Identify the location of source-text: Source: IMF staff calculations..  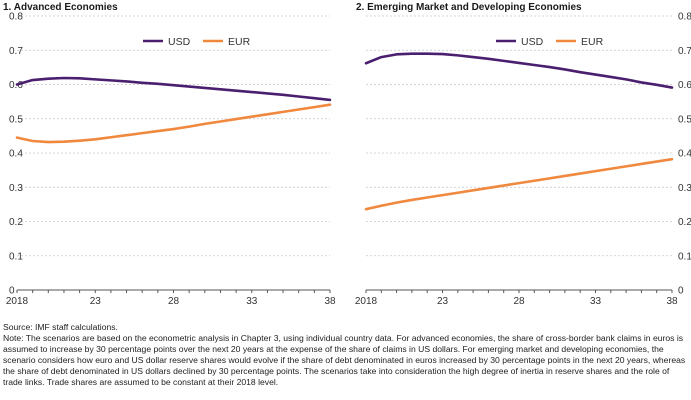
(60, 327).